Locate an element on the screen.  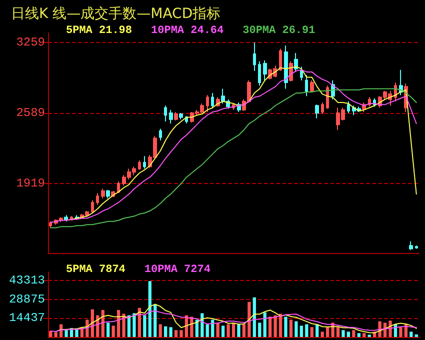
text: 5PMA 21.98 is located at coordinates (99, 31).